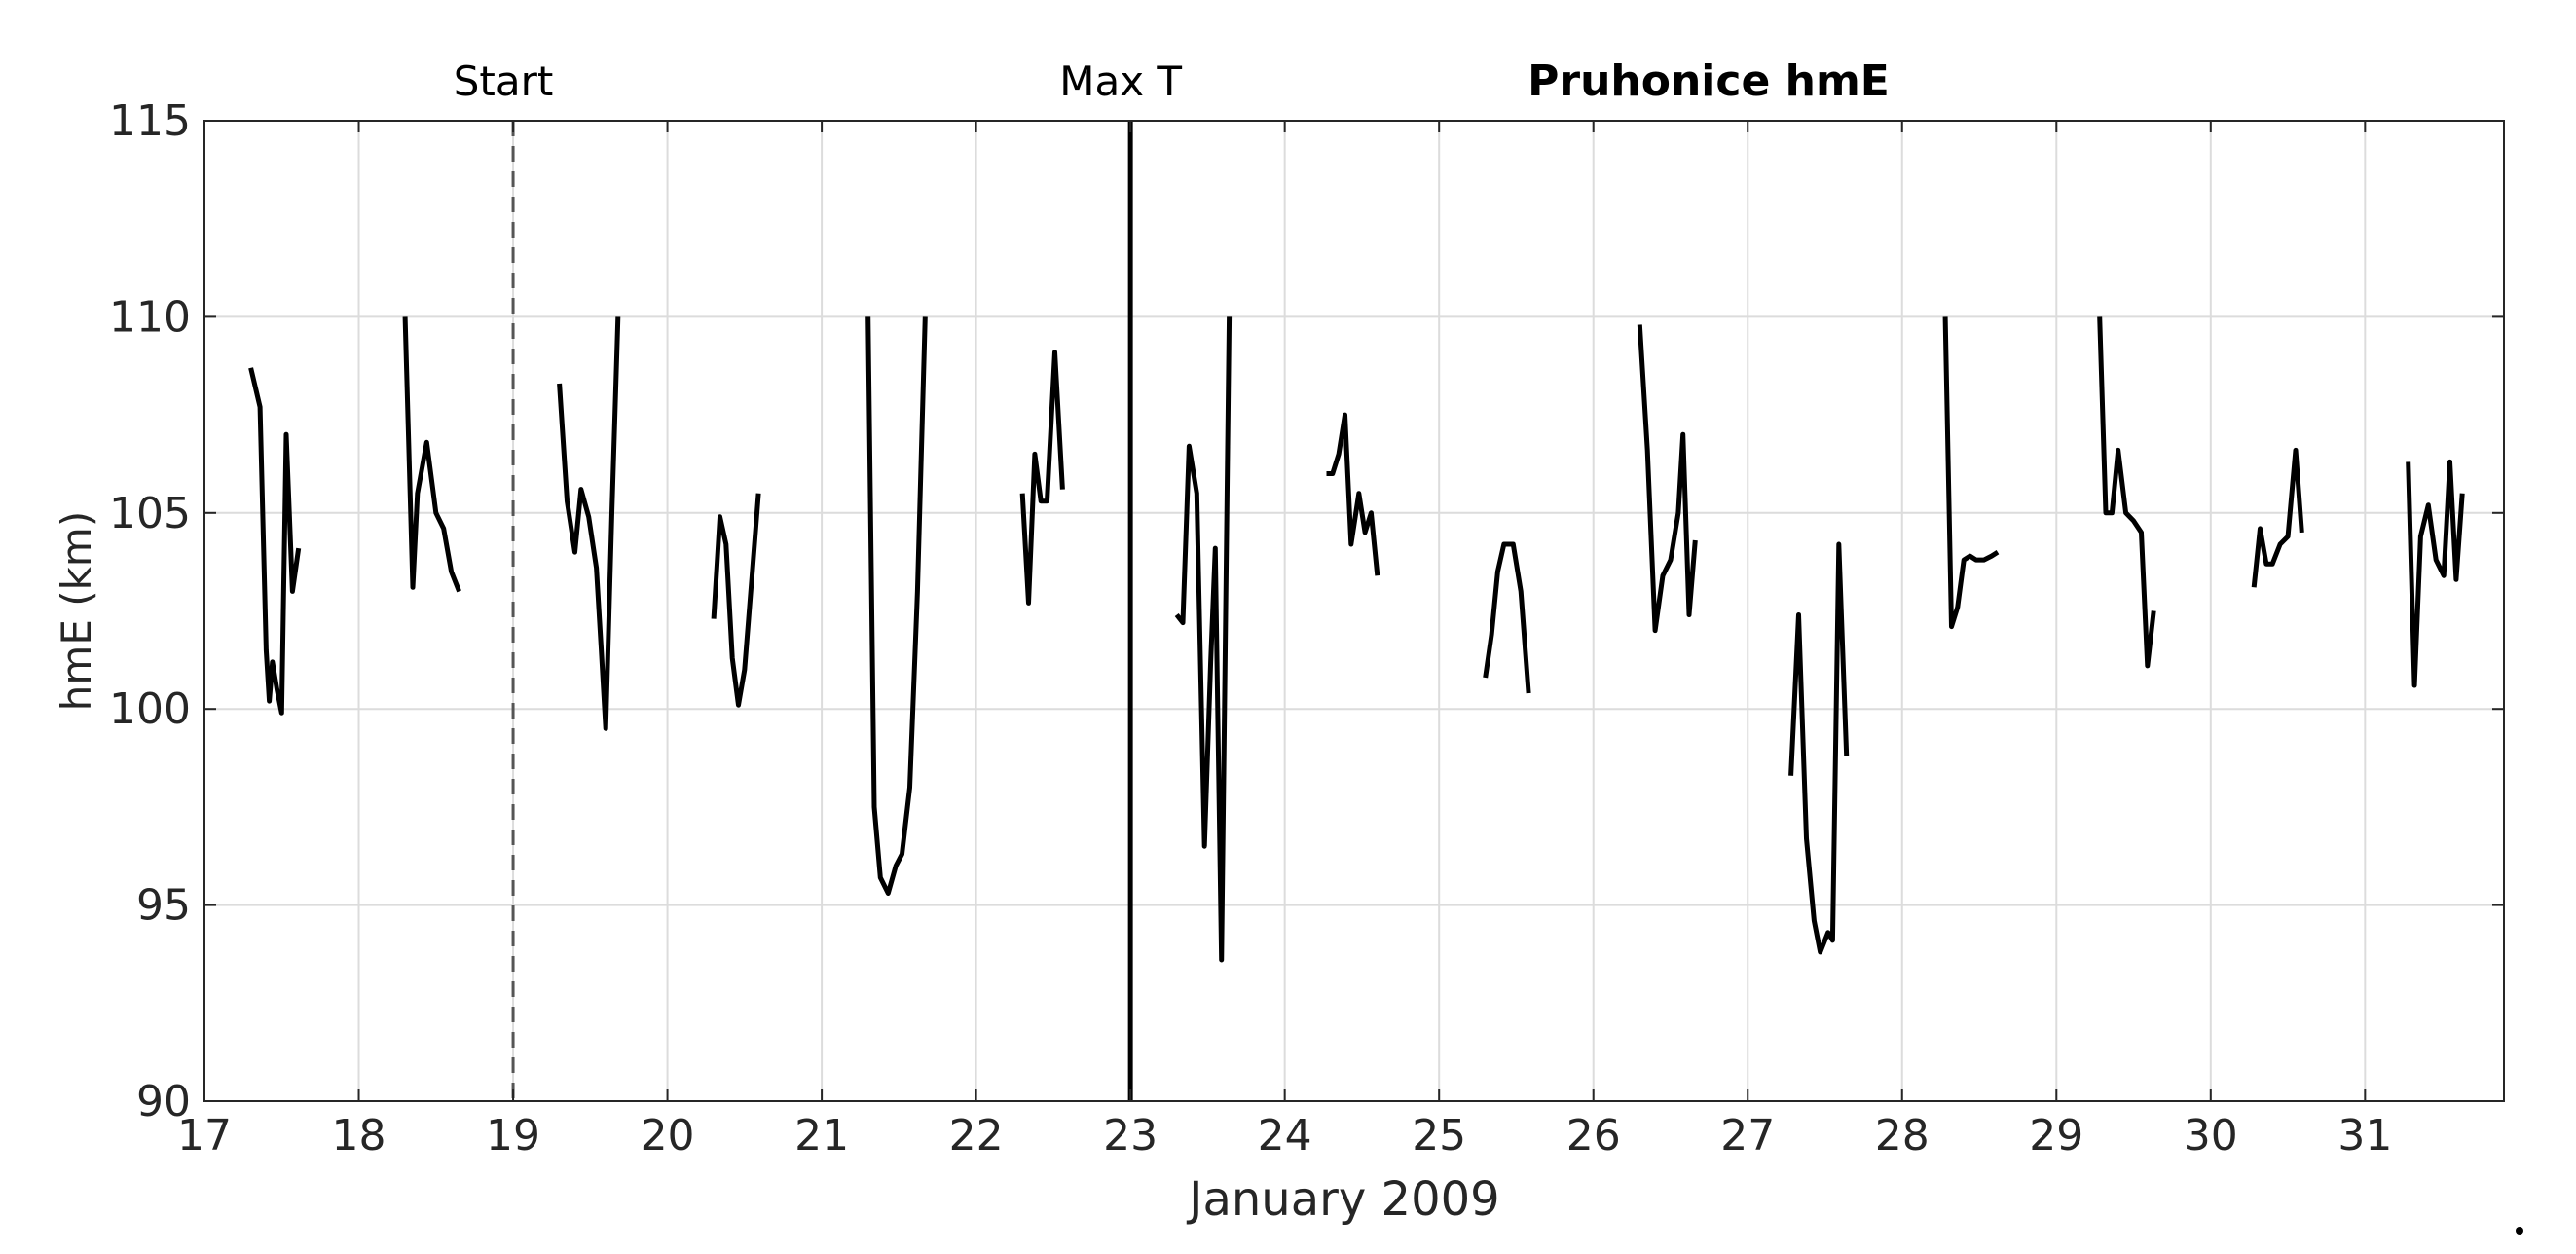 Image resolution: width=2576 pixels, height=1254 pixels. Describe the element at coordinates (976, 1136) in the screenshot. I see `x-tick-label: 22` at that location.